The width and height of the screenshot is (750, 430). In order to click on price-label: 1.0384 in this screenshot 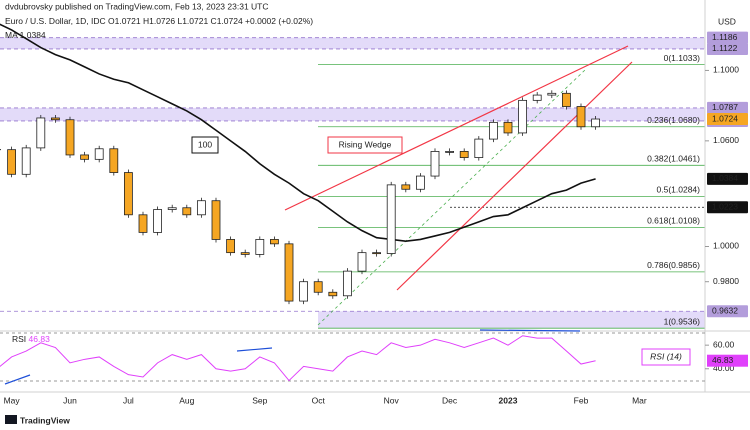, I will do `click(725, 178)`.